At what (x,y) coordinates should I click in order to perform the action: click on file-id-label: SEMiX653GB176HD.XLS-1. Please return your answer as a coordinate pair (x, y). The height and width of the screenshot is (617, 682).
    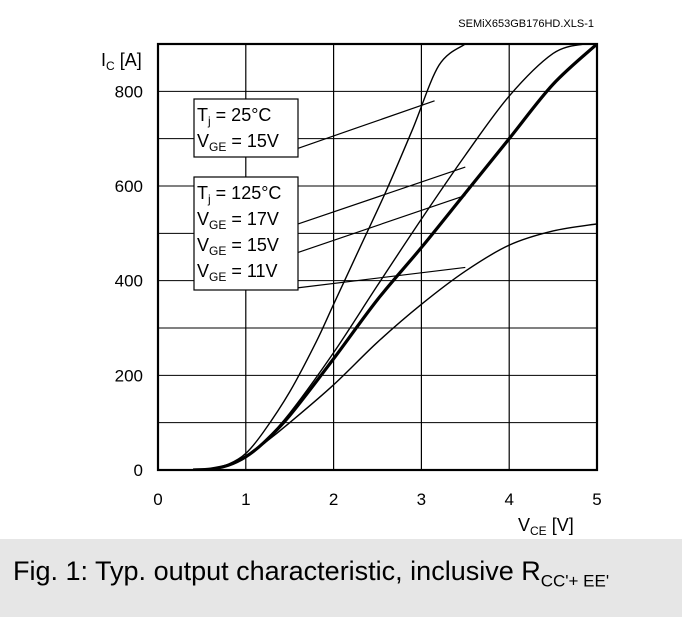
    Looking at the image, I should click on (526, 24).